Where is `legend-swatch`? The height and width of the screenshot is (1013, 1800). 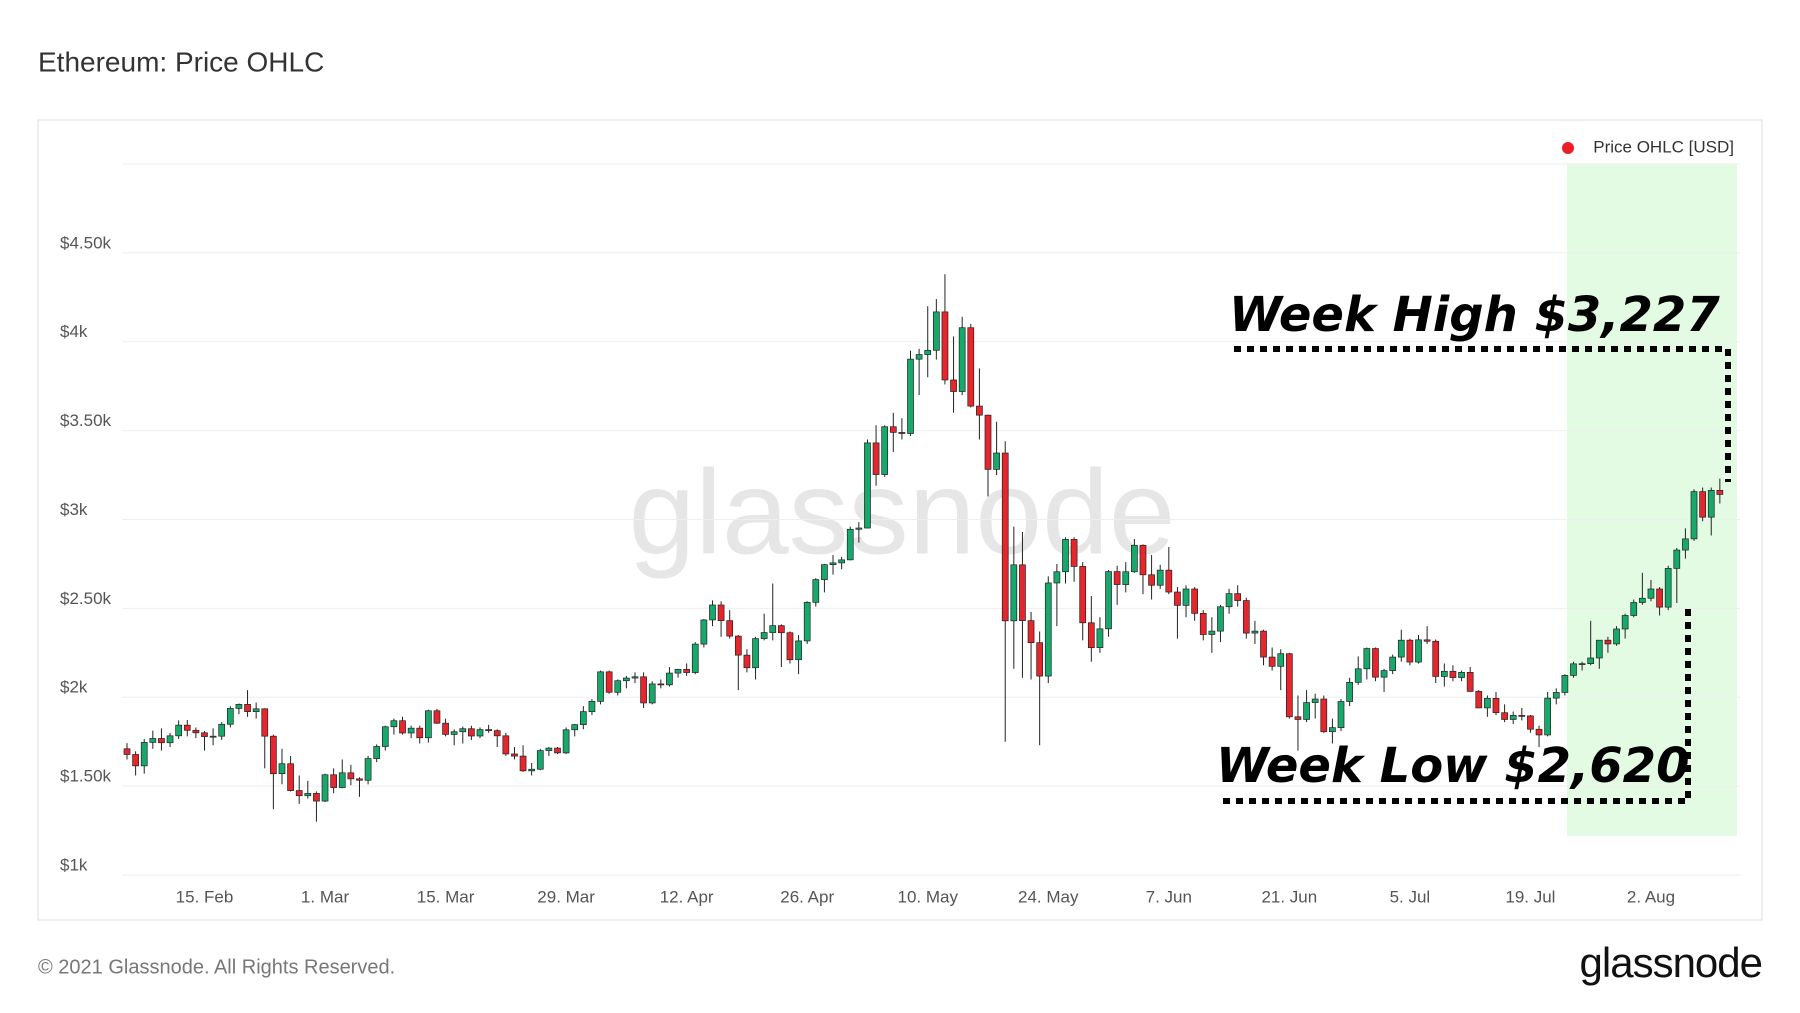 legend-swatch is located at coordinates (1568, 148).